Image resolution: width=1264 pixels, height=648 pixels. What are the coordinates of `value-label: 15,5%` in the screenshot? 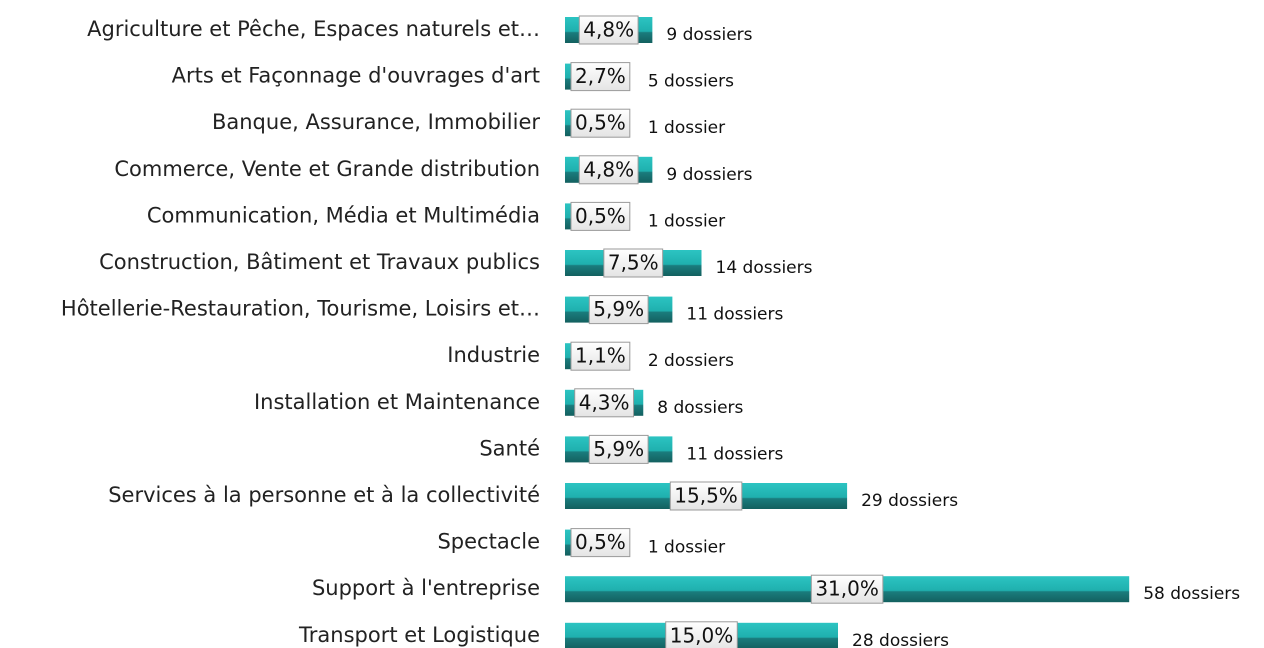 It's located at (706, 496).